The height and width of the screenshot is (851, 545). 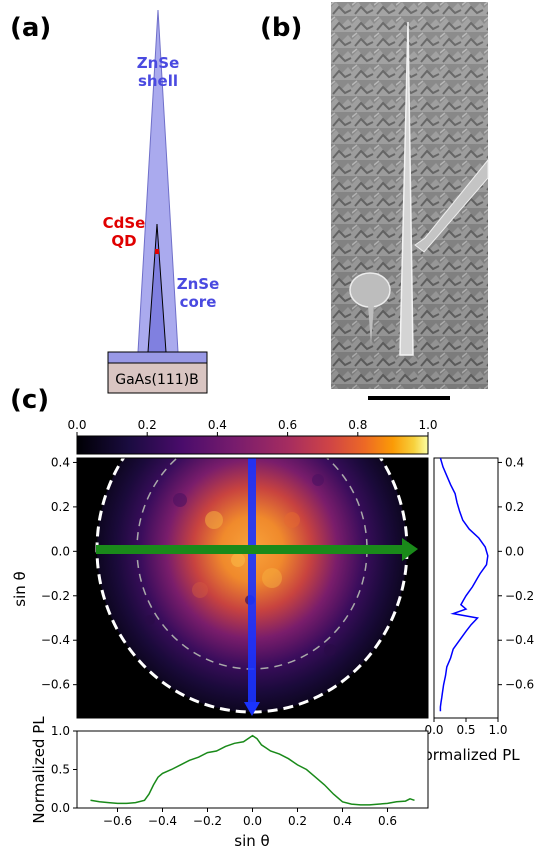 I want to click on horizontal-cut-y-tick-label: 0.5, so click(x=60, y=770).